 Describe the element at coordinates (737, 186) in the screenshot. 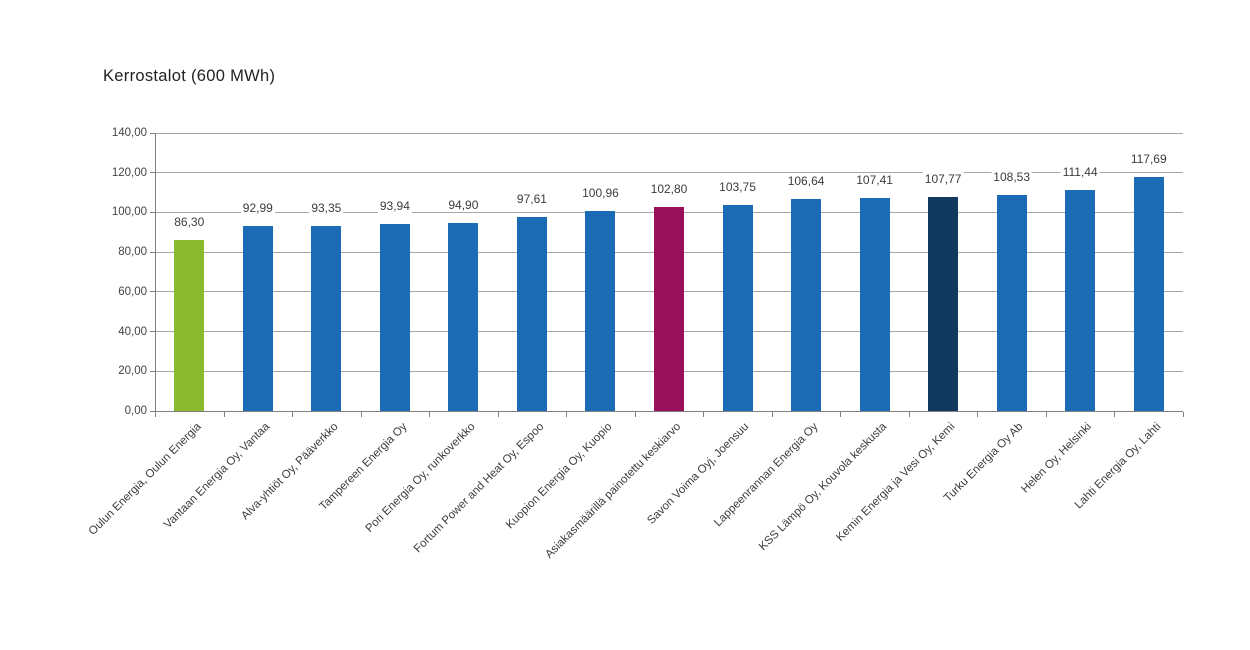

I see `bar-value-label: 103,75` at that location.